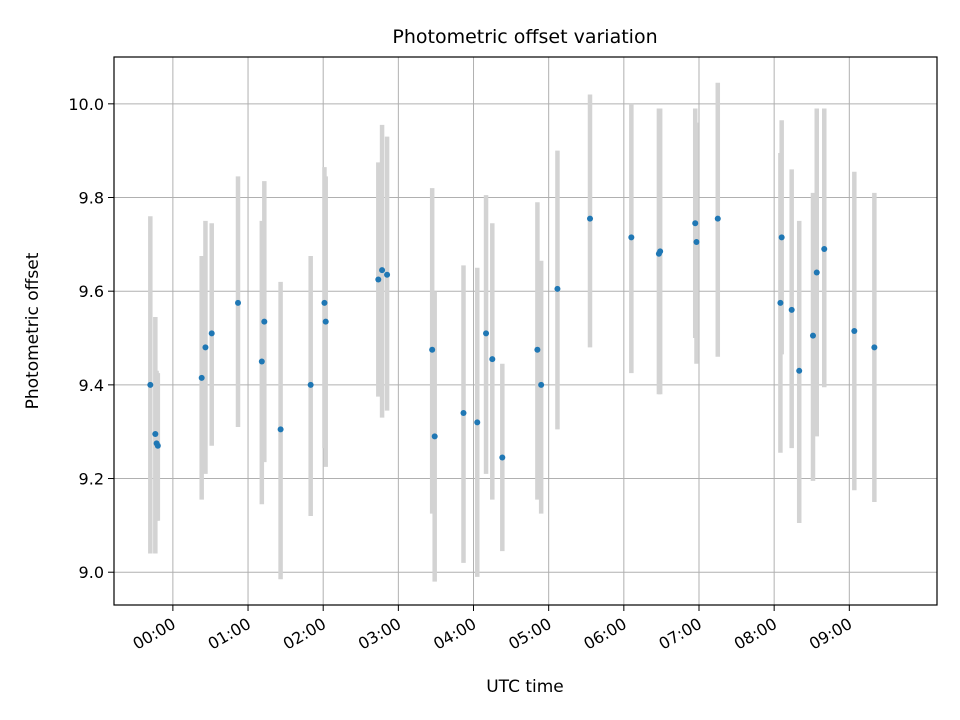 This screenshot has height=720, width=960. I want to click on y-tick-label: 9.2, so click(91, 479).